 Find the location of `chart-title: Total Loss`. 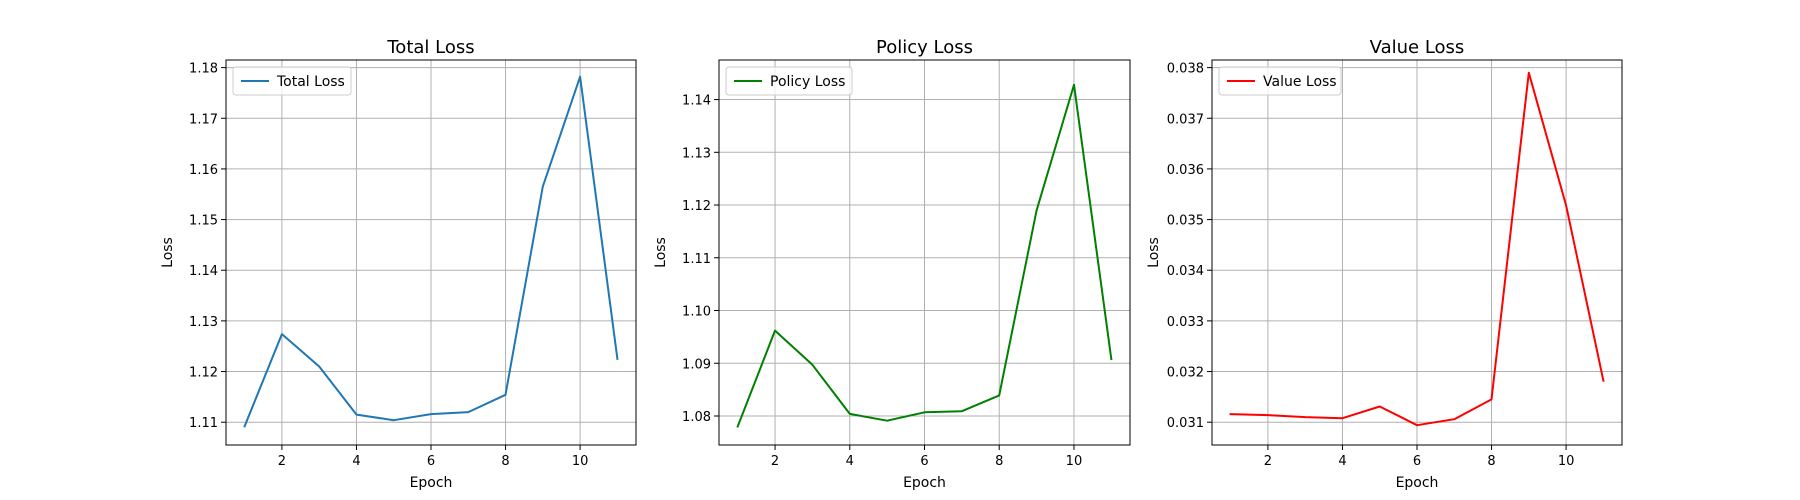

chart-title: Total Loss is located at coordinates (430, 47).